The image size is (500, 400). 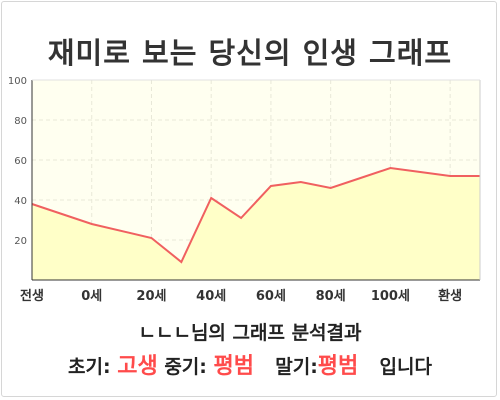 What do you see at coordinates (20, 161) in the screenshot?
I see `y-tick-label: 60` at bounding box center [20, 161].